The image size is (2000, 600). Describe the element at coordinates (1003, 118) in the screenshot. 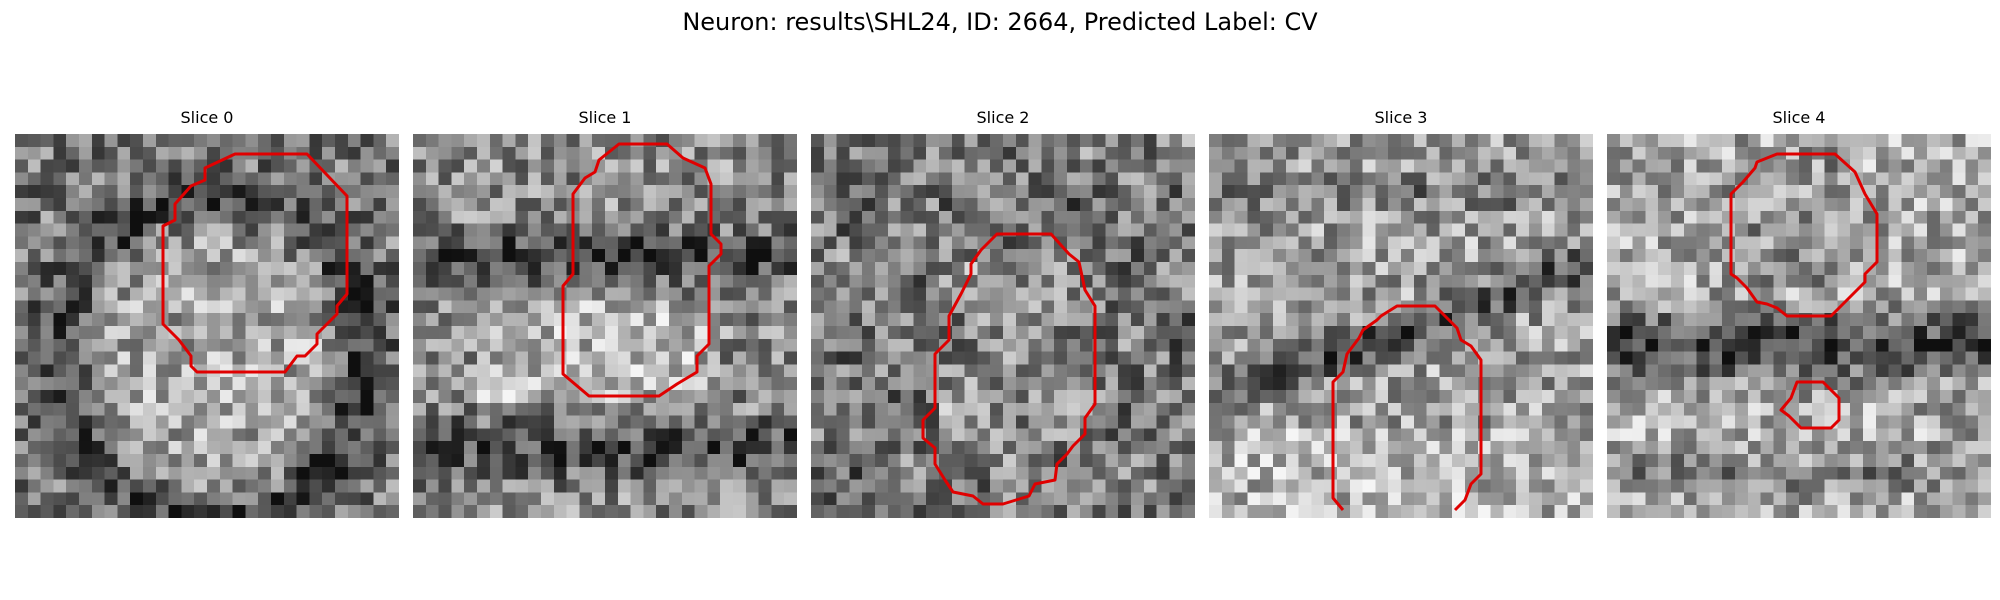

I see `slice-title: Slice 2` at that location.